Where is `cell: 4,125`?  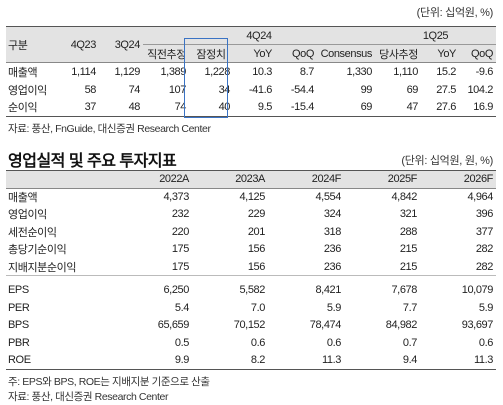
cell: 4,125 is located at coordinates (252, 197).